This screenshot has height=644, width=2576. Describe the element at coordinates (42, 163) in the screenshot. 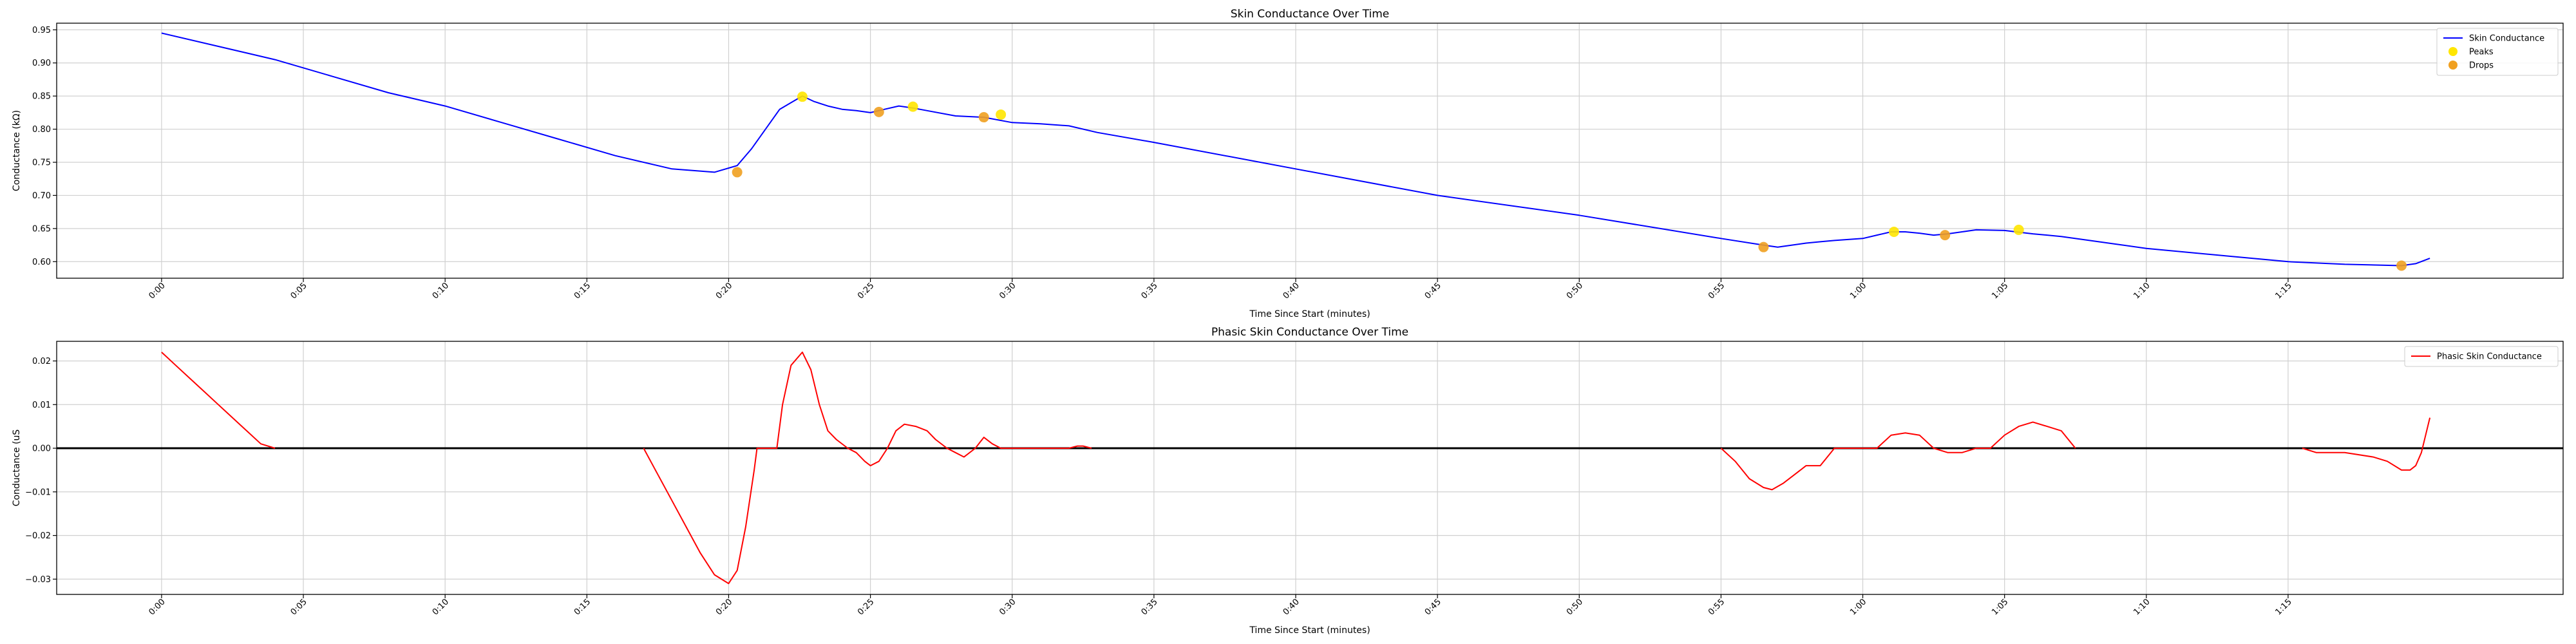

I see `y-tick-label: 0.75` at that location.